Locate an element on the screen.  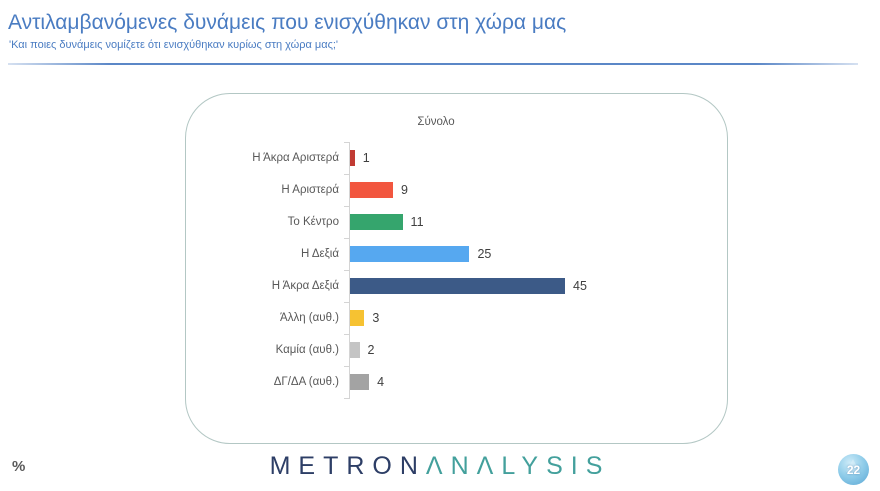
value-label: 3 is located at coordinates (376, 318).